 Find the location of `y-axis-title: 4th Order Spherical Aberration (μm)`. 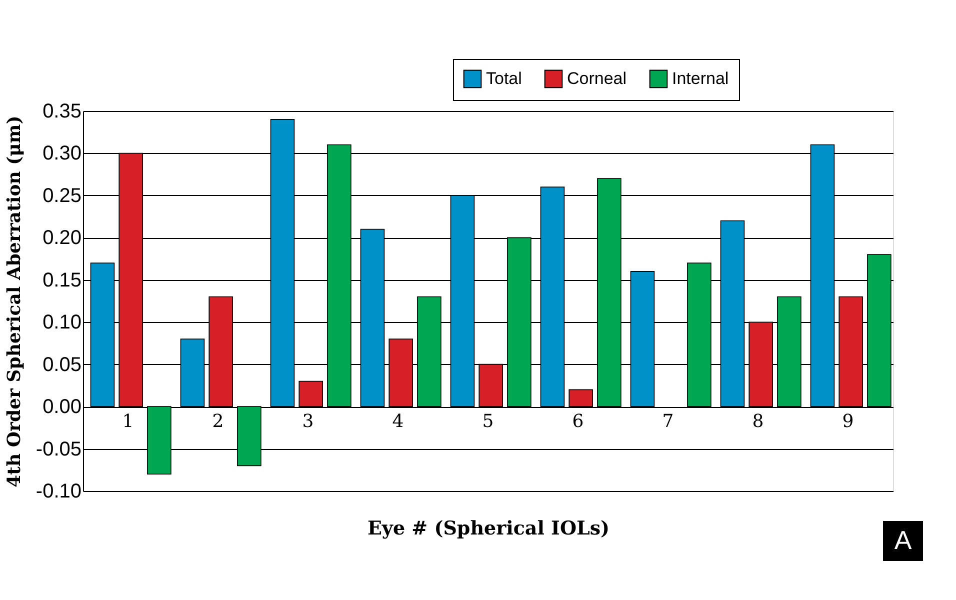

y-axis-title: 4th Order Spherical Aberration (μm) is located at coordinates (14, 302).